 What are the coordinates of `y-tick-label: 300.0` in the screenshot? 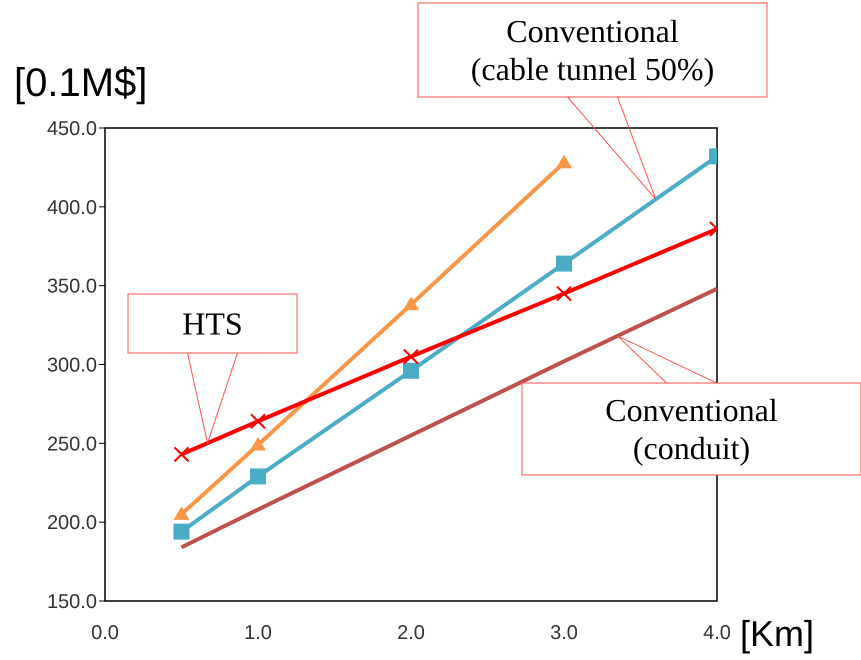 It's located at (71, 365).